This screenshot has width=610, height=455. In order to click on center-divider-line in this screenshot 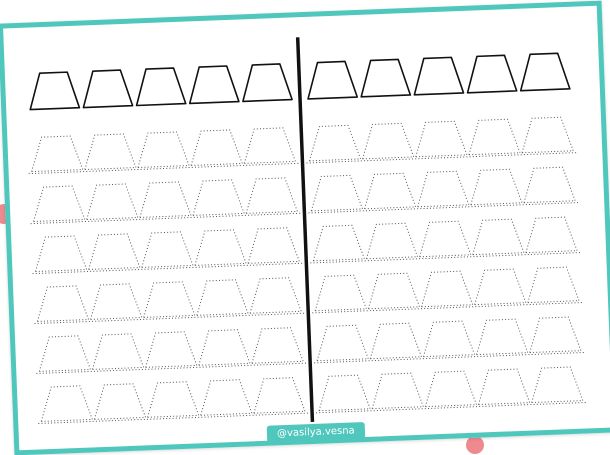, I will do `click(305, 230)`.